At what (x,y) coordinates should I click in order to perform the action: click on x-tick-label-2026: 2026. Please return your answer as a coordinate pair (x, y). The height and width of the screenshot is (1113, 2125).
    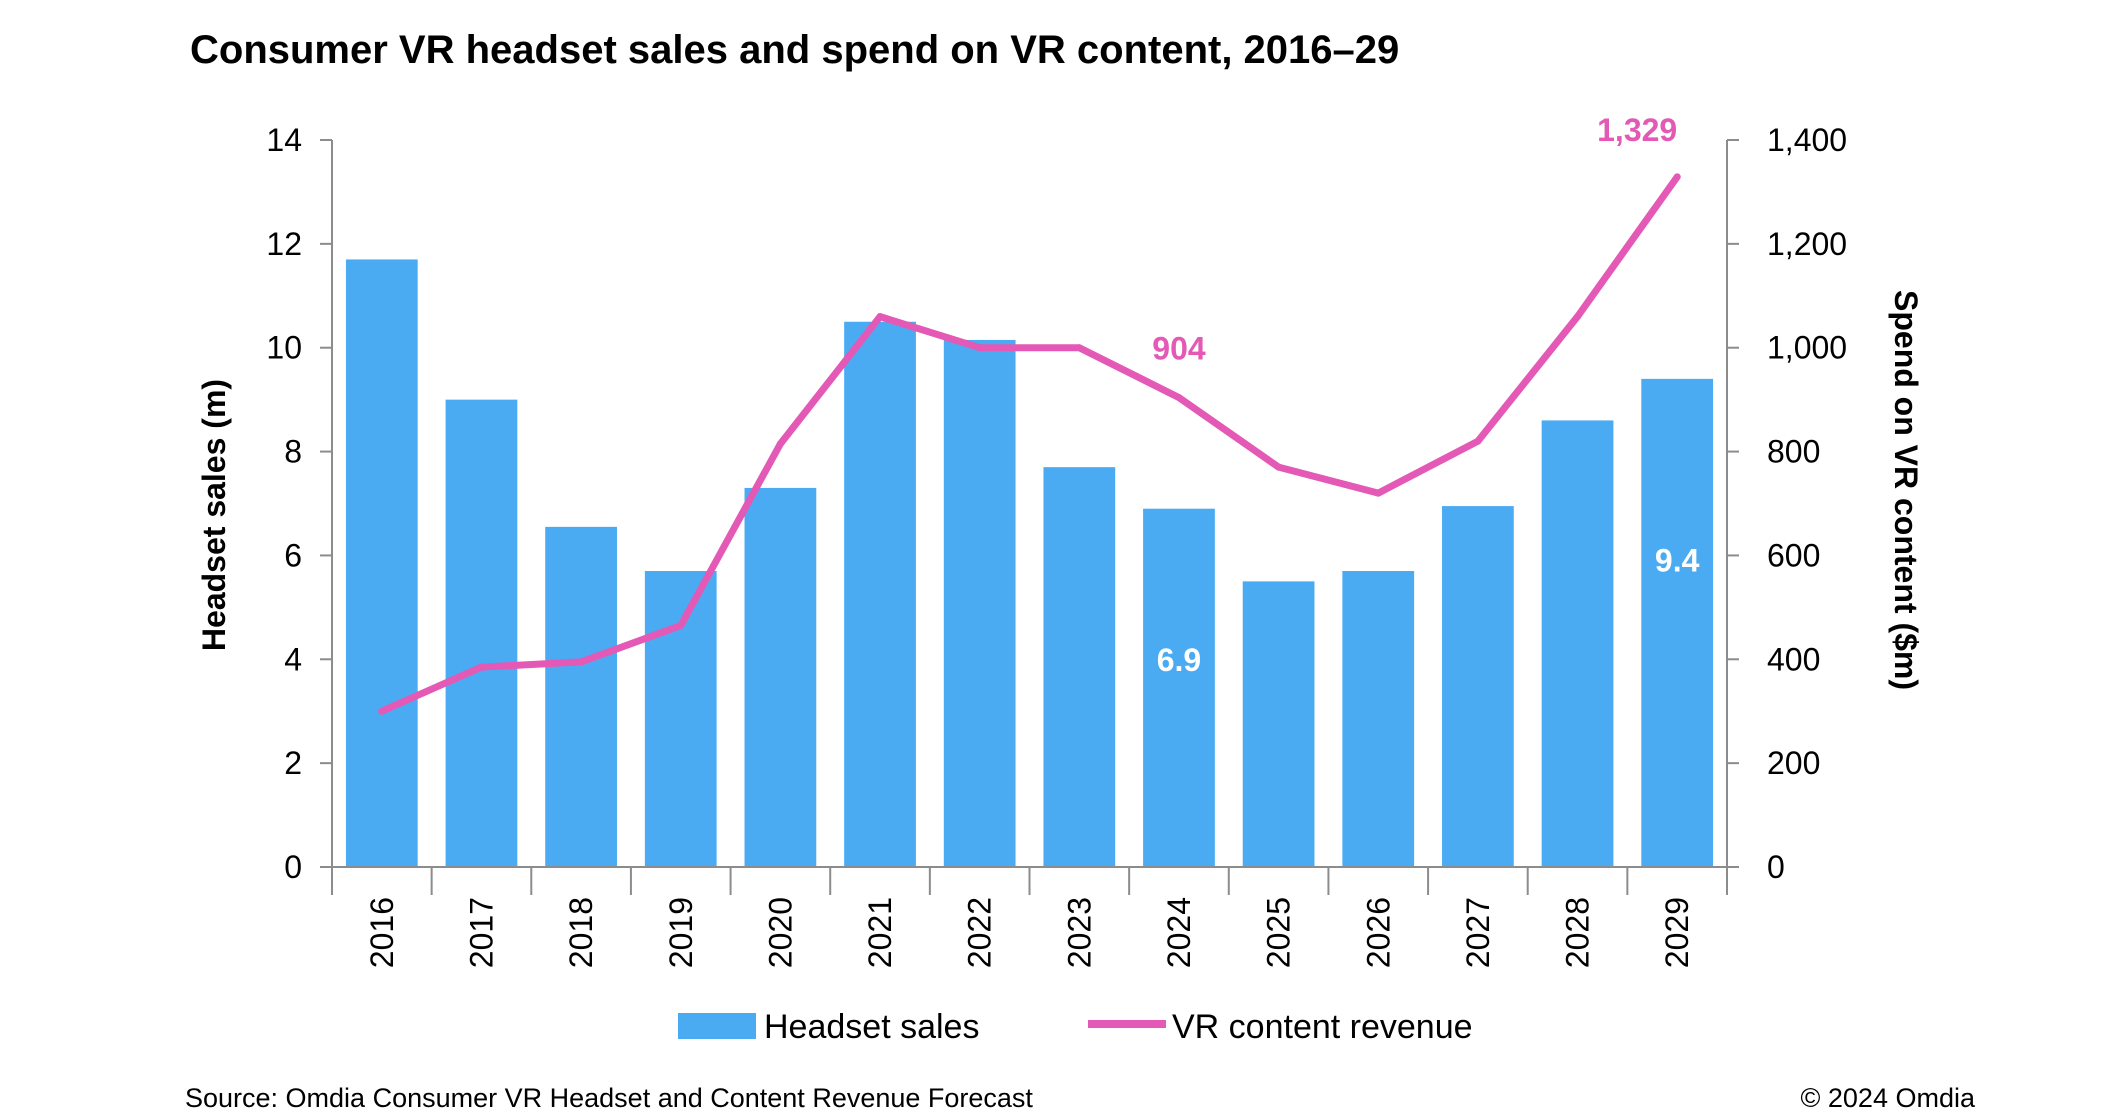
    Looking at the image, I should click on (1378, 932).